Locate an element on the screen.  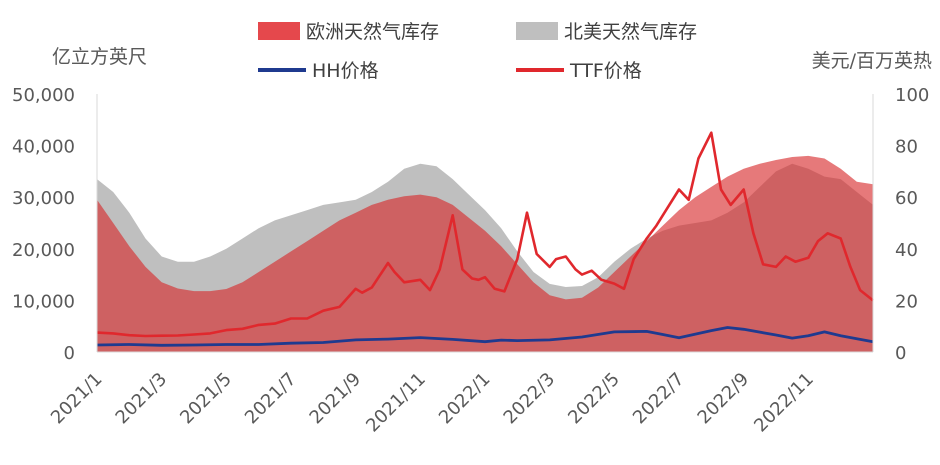
y-right-tick-label: 100 is located at coordinates (912, 95).